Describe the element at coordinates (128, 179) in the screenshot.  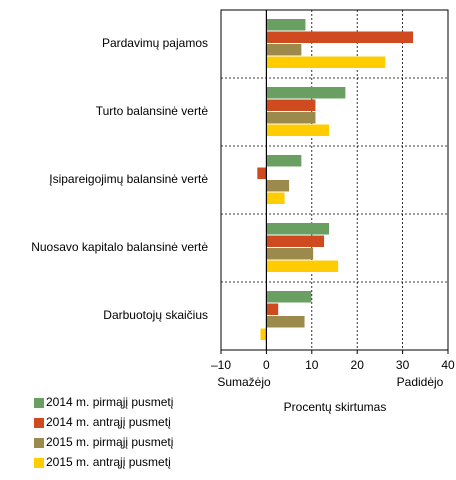
I see `category-label: Įsipareigojimų balansinė vertė` at that location.